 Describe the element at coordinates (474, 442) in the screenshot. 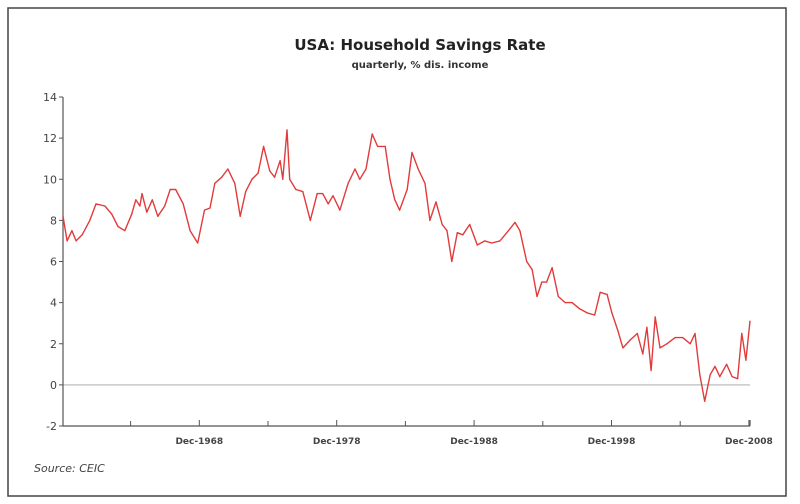

I see `x-tick-label: Dec-1988` at that location.